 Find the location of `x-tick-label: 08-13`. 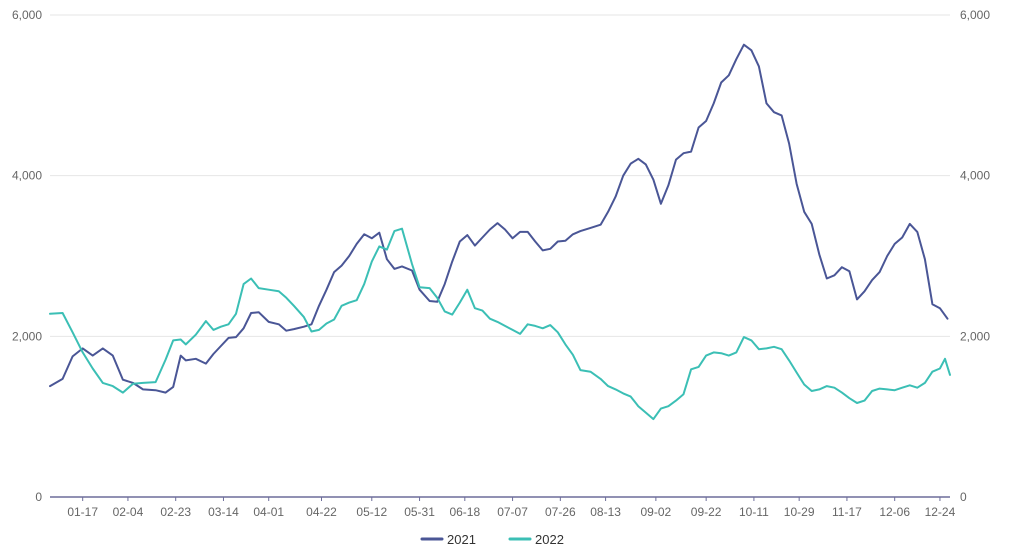

x-tick-label: 08-13 is located at coordinates (605, 512).